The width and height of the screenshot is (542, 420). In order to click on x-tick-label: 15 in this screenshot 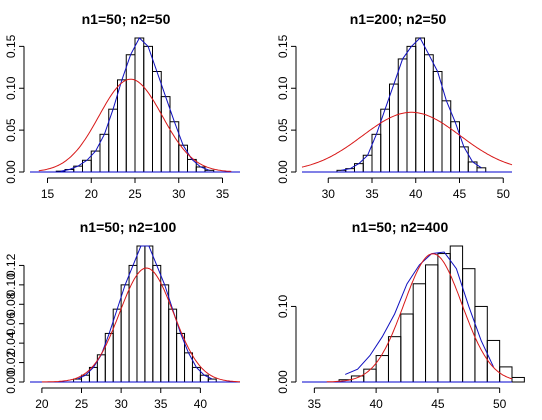, I will do `click(48, 194)`.